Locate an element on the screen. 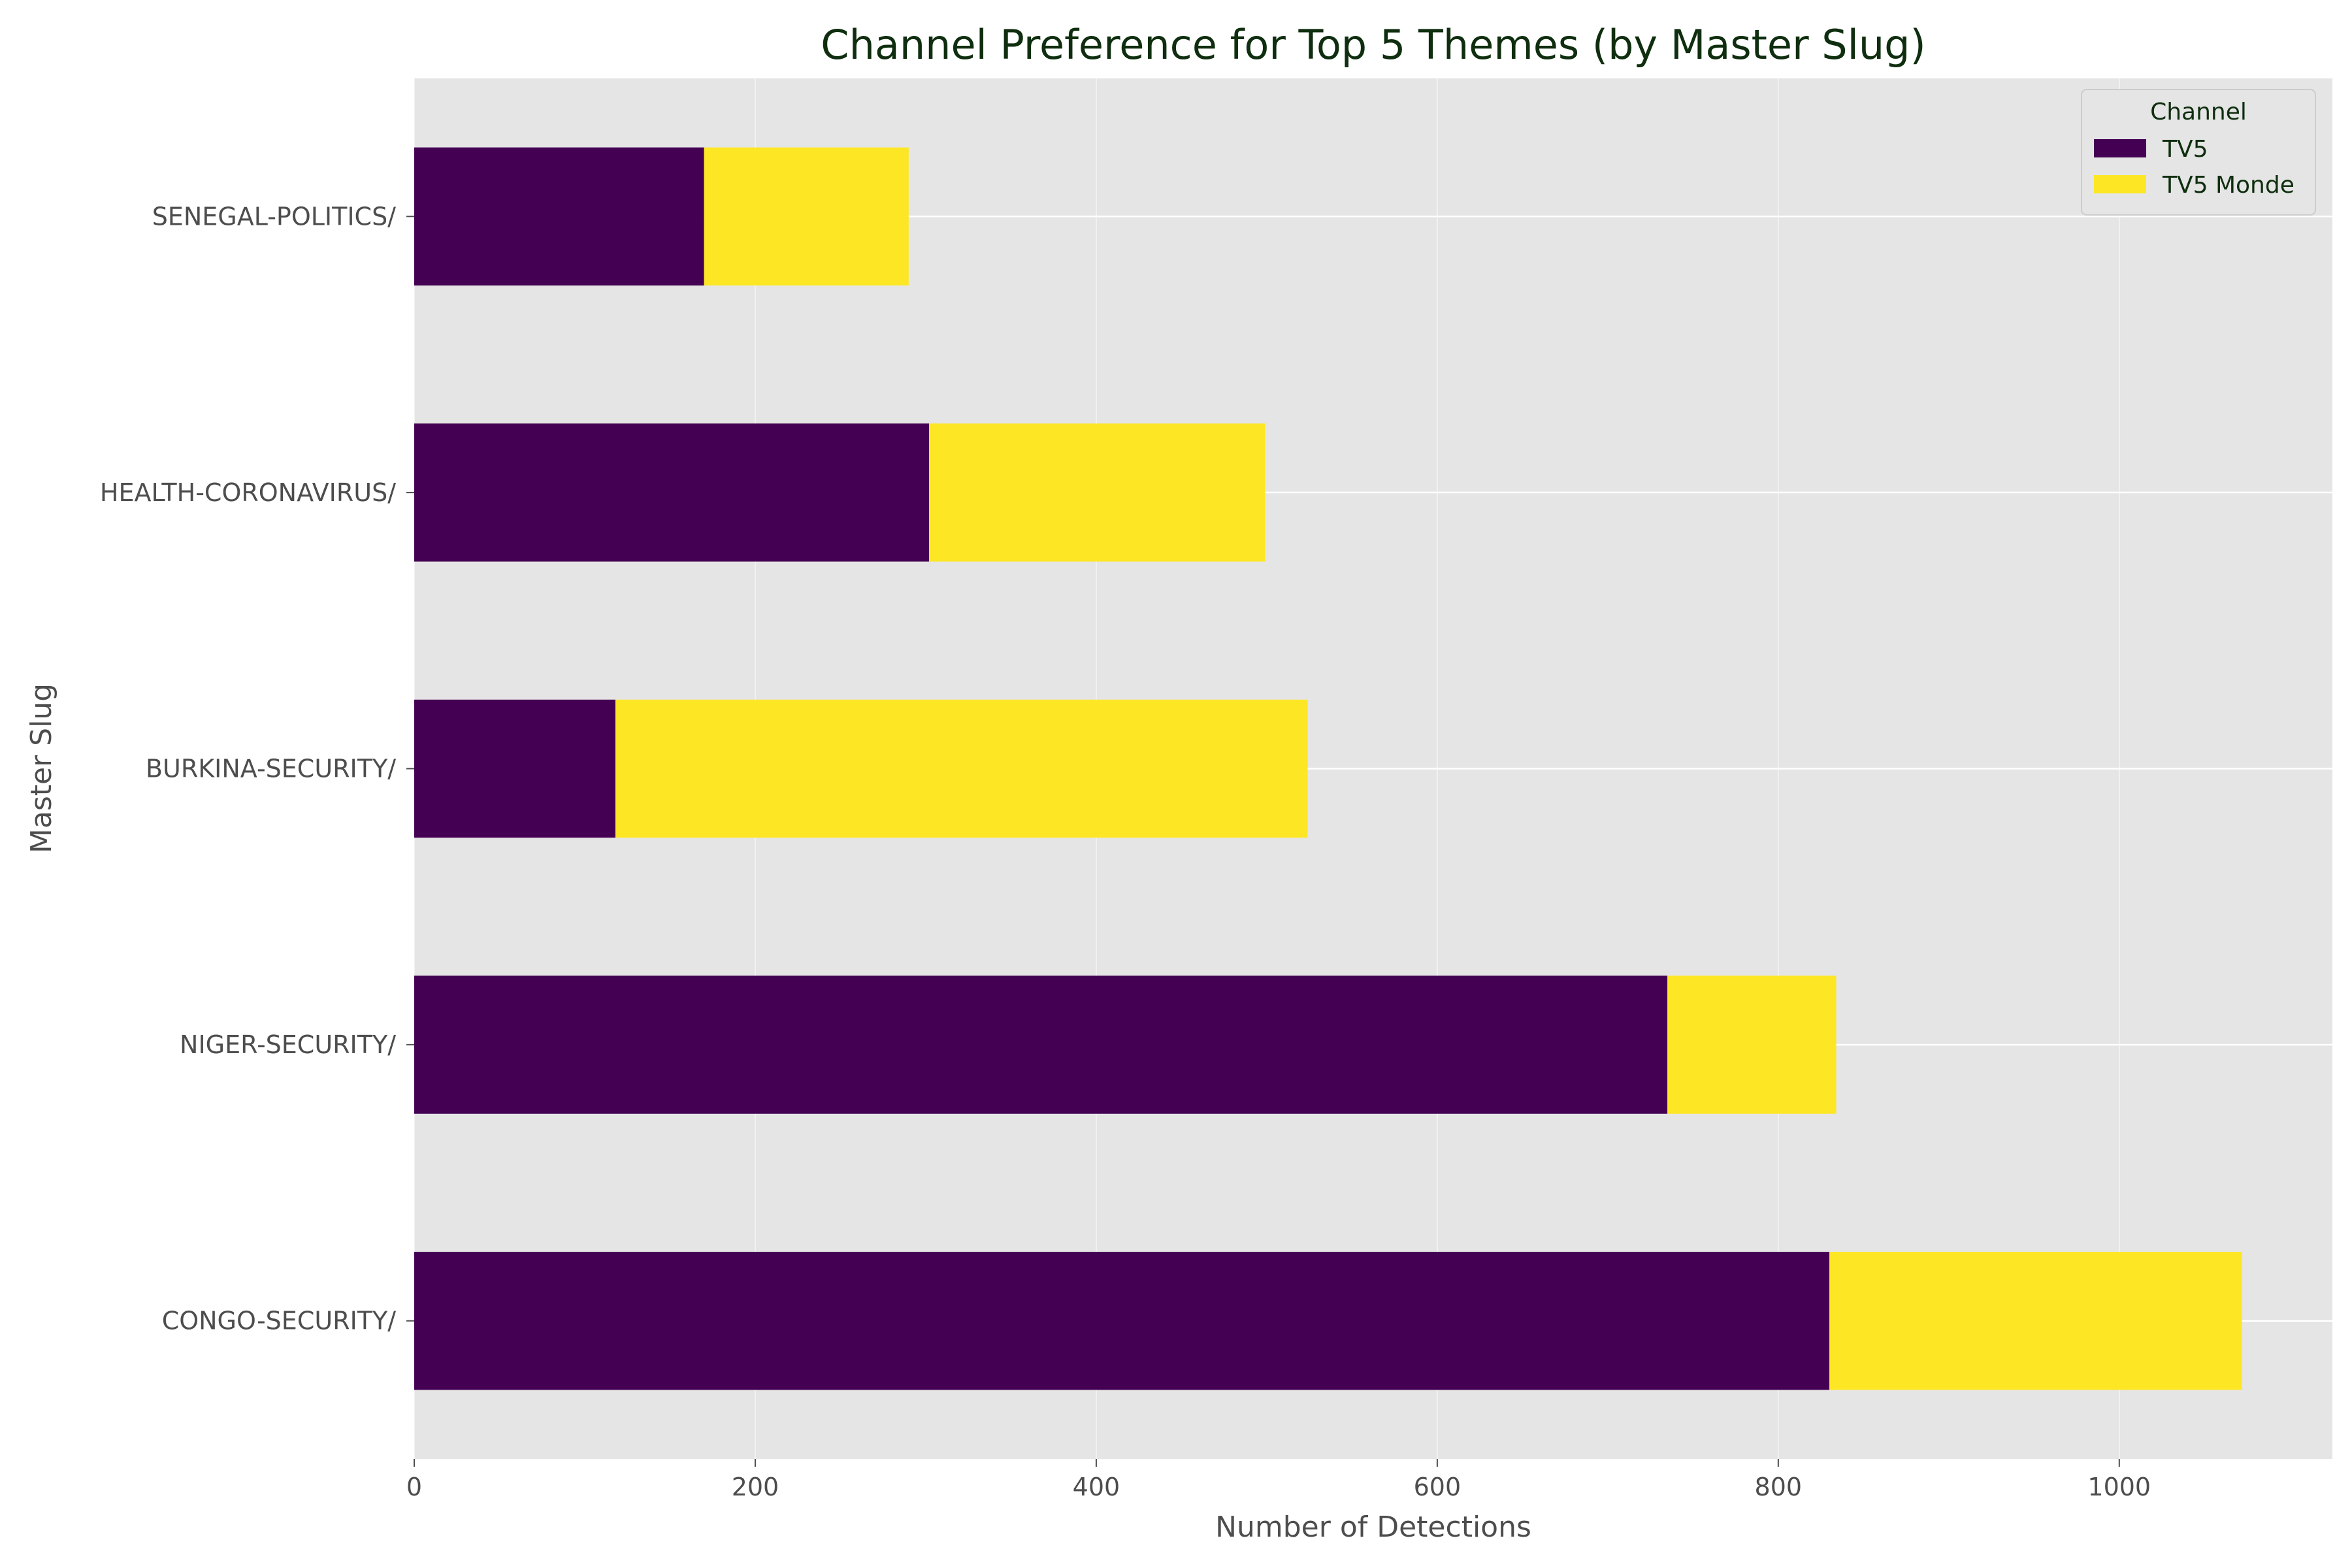 This screenshot has width=2352, height=1568. legend-swatch-tv5 is located at coordinates (2120, 148).